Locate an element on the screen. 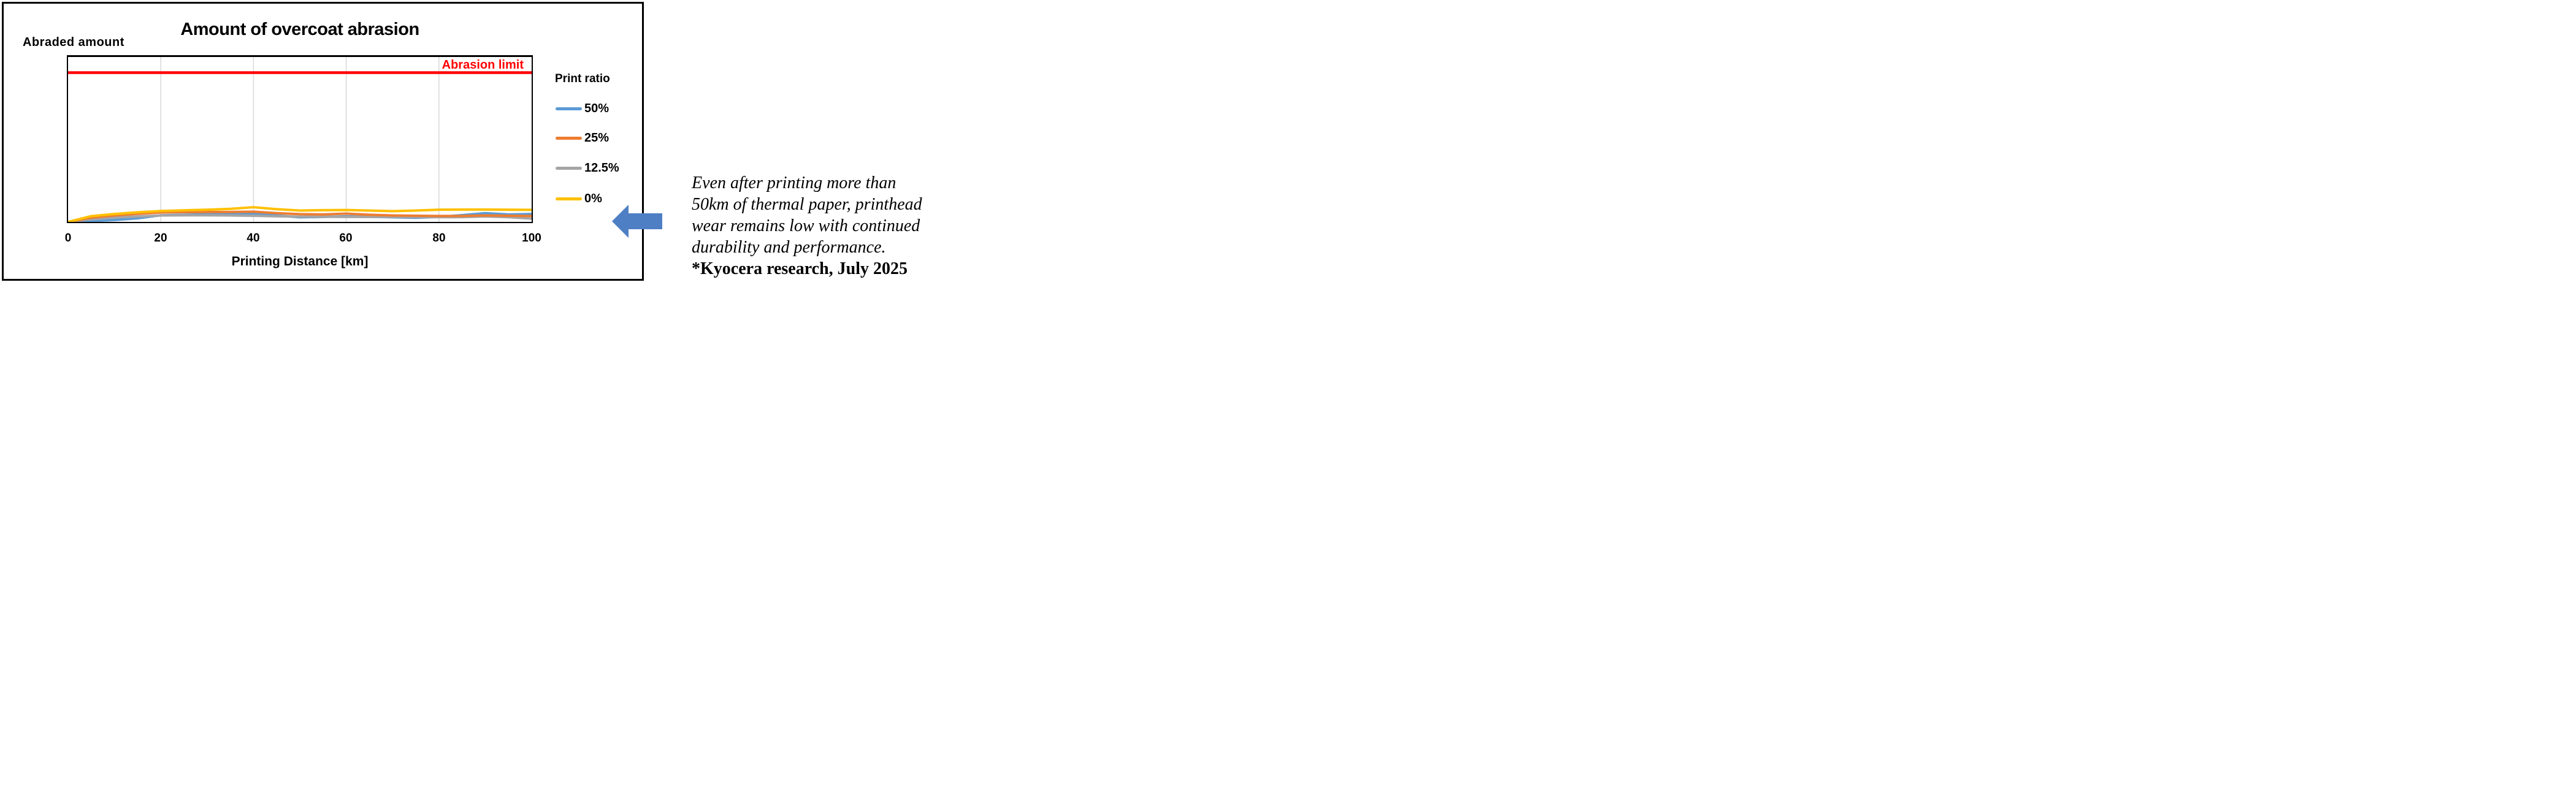  legend-entry-50: 50% is located at coordinates (582, 108).